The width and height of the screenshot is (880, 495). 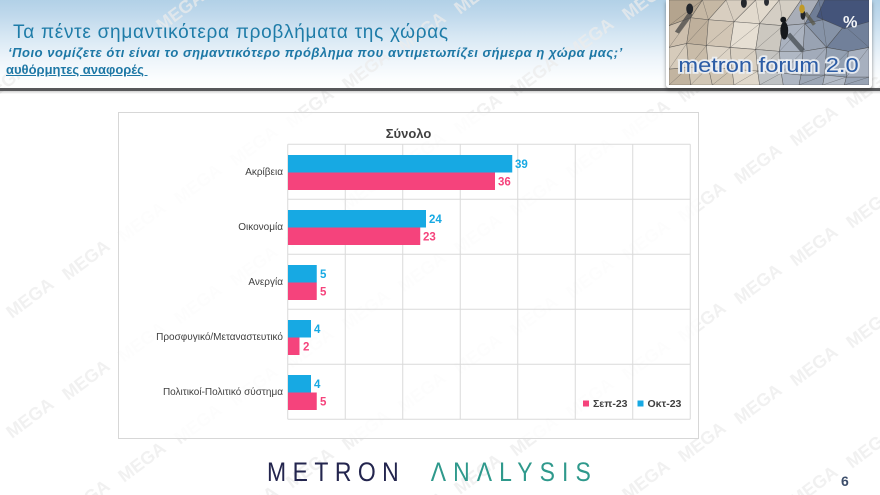 I want to click on svg-text: 39, so click(x=521, y=165).